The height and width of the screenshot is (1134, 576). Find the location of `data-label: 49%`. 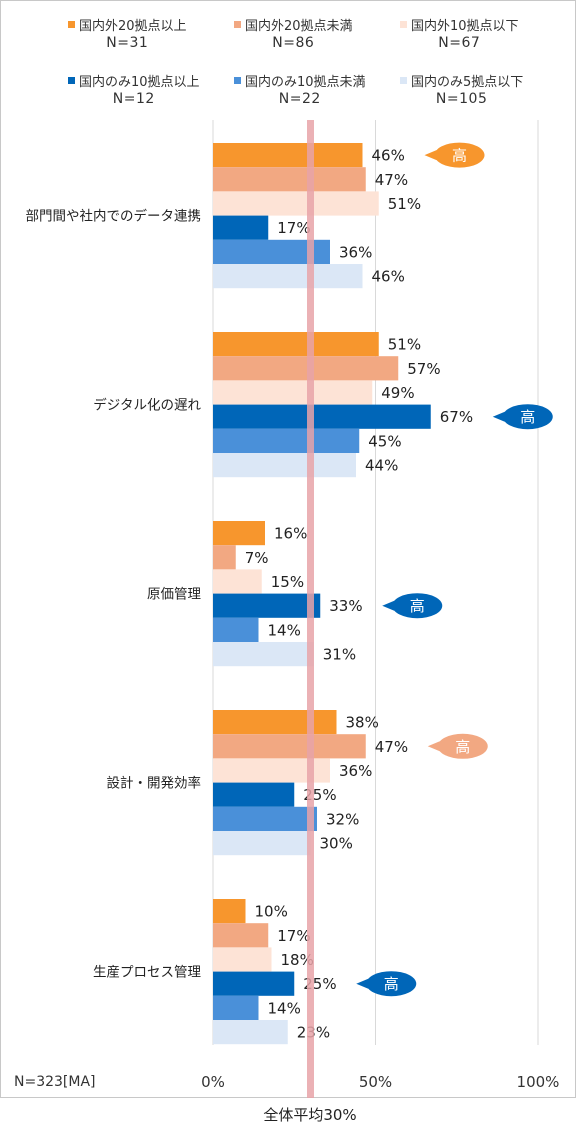

data-label: 49% is located at coordinates (397, 393).